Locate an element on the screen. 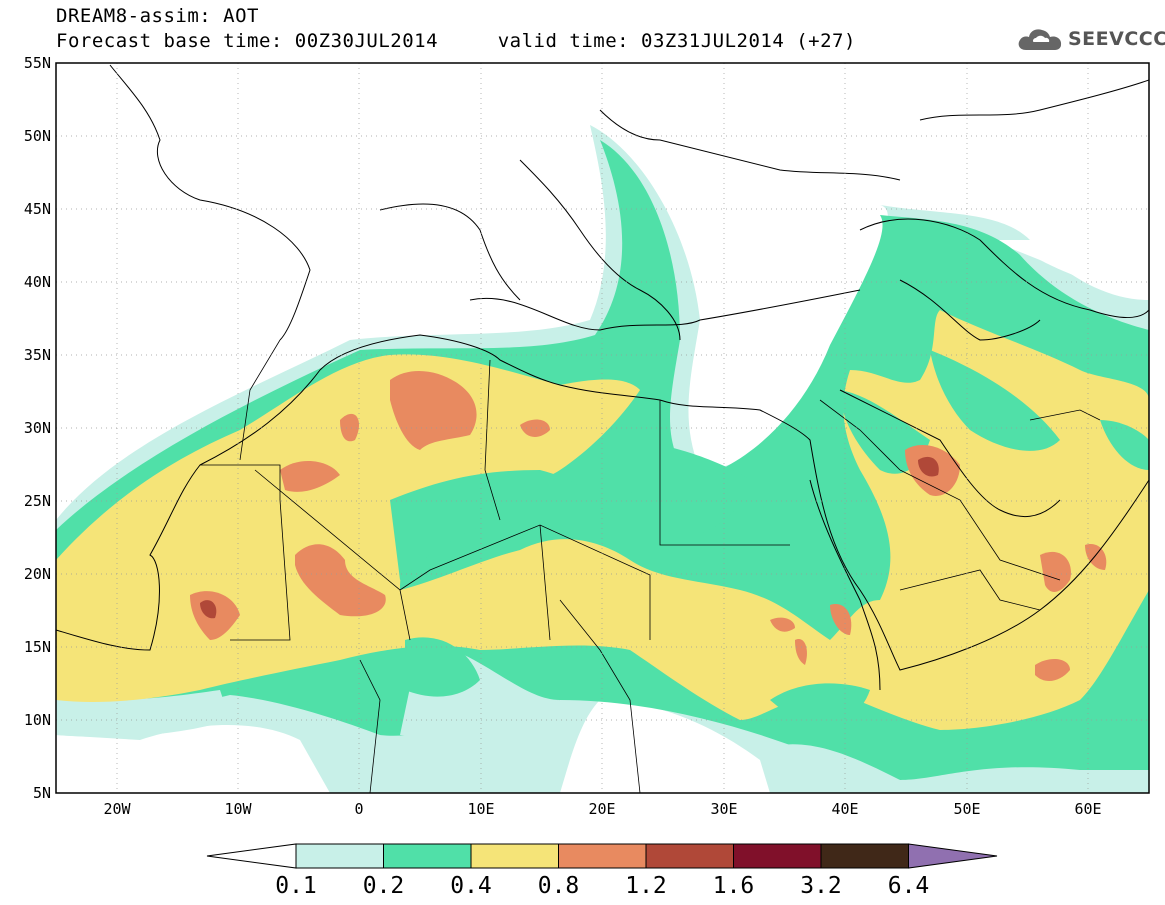 Image resolution: width=1165 pixels, height=905 pixels. cloud-icon is located at coordinates (1040, 39).